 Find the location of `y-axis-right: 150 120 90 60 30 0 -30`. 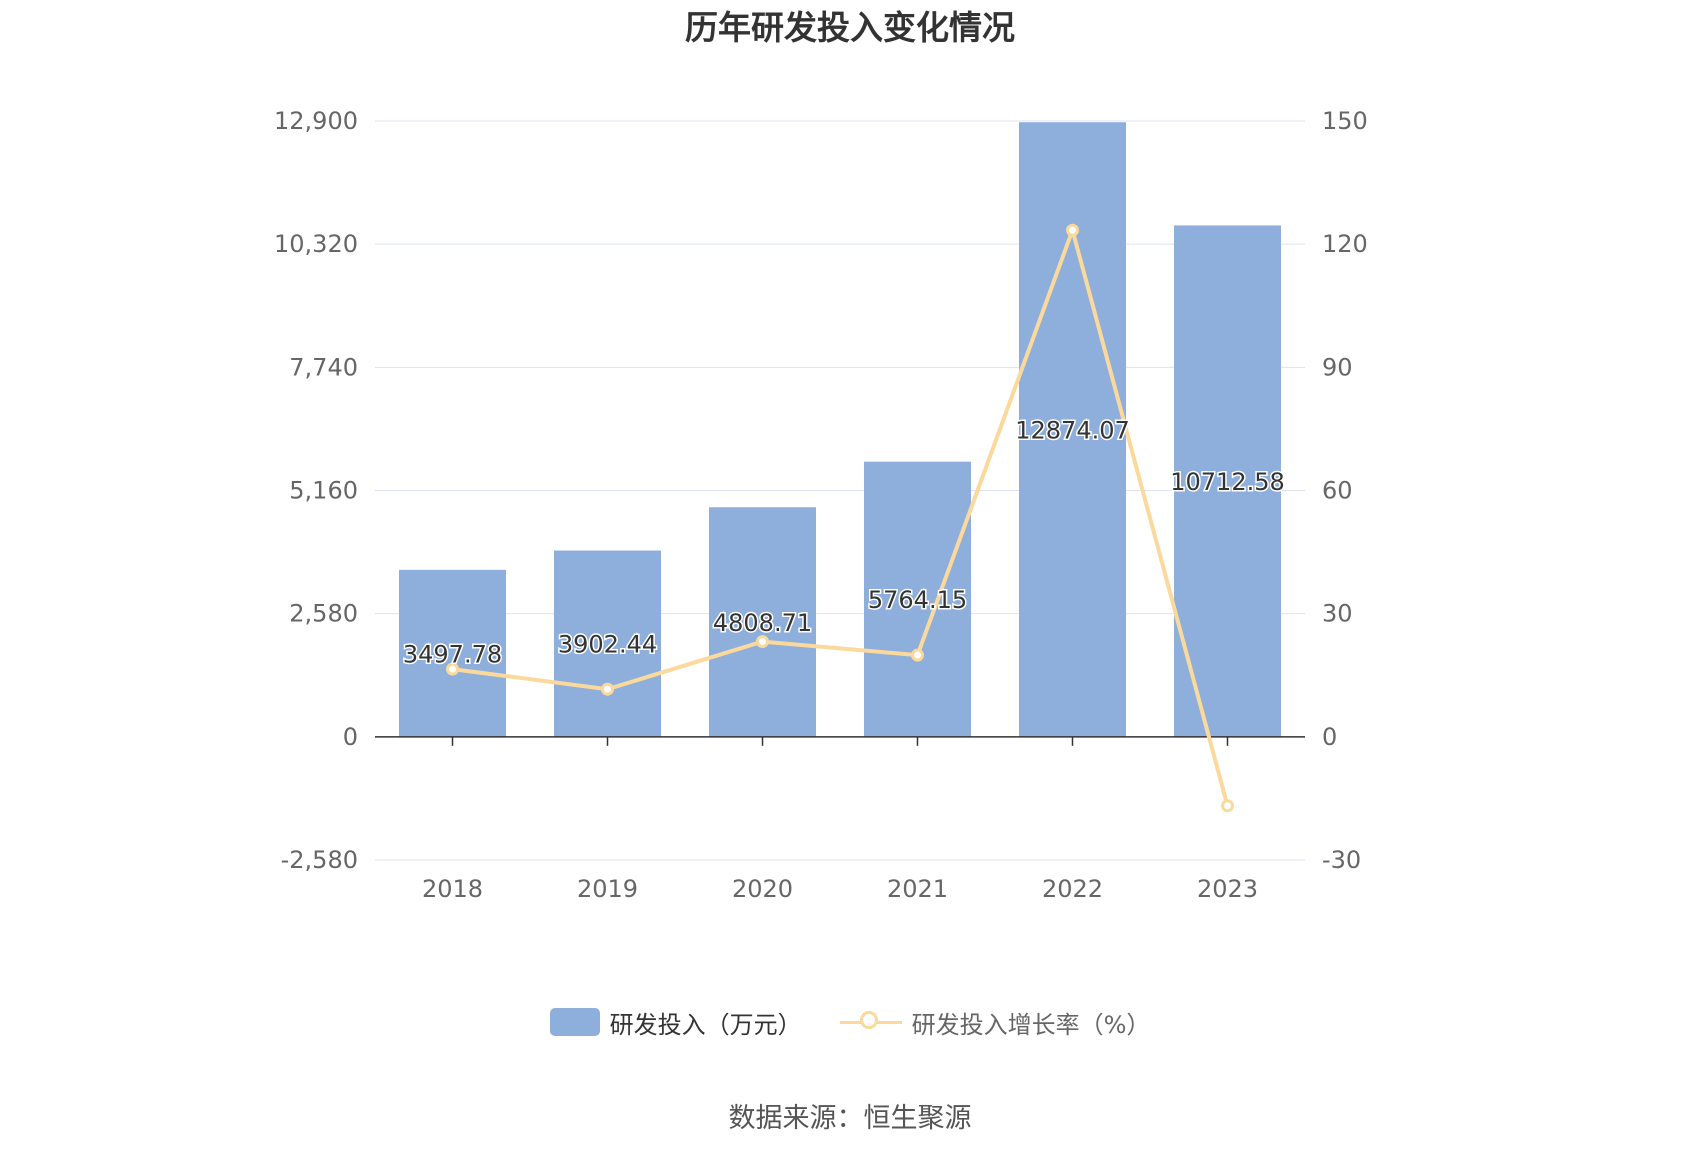

y-axis-right: 150 120 90 60 30 0 -30 is located at coordinates (1345, 490).